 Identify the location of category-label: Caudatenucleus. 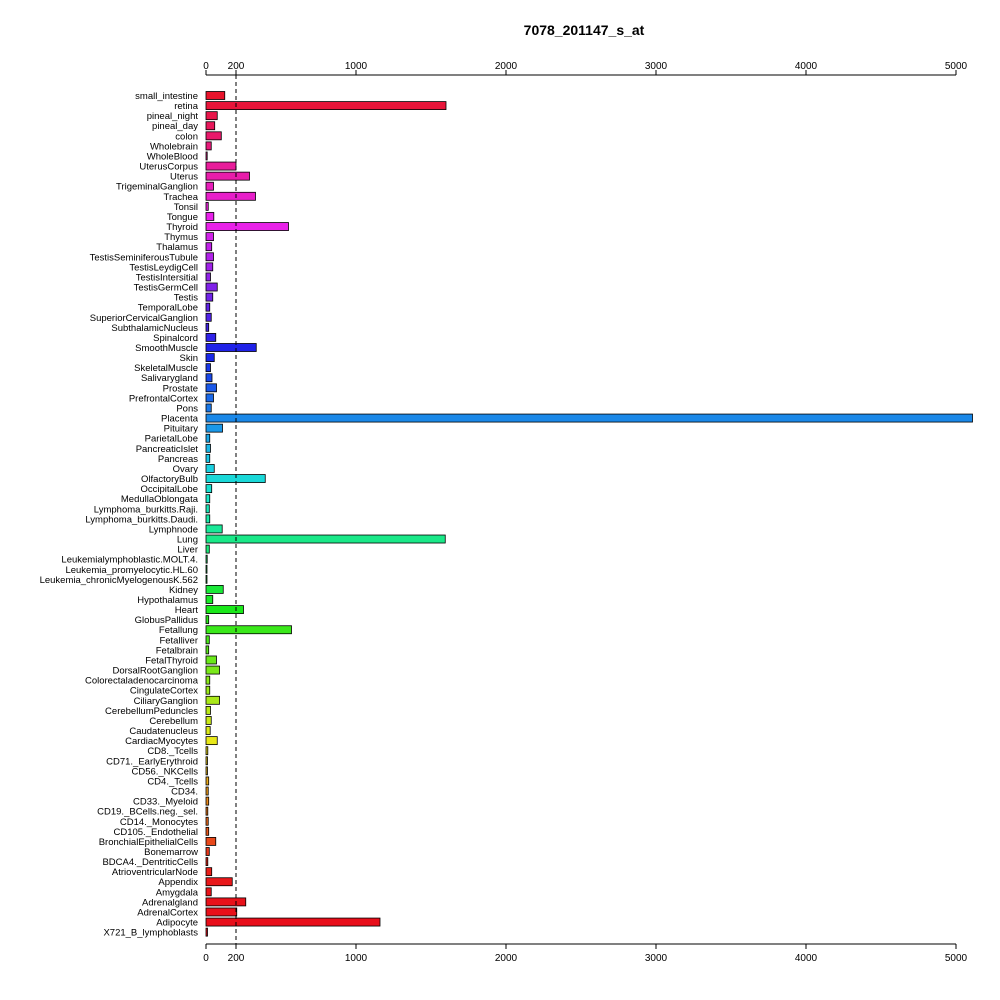
(163, 731).